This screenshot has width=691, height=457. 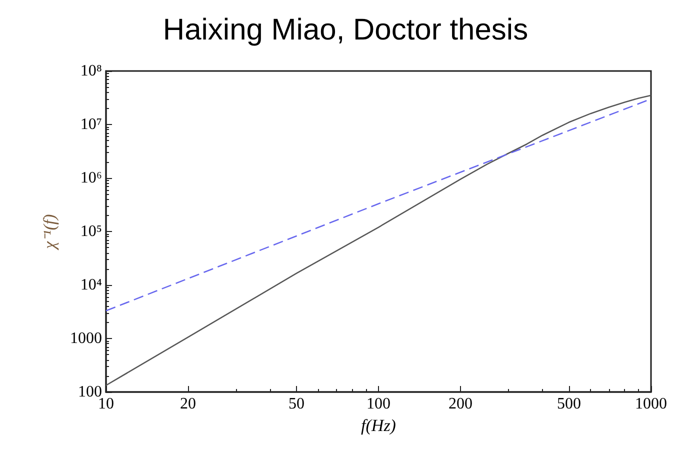 I want to click on x-tick-label: 50, so click(x=296, y=404).